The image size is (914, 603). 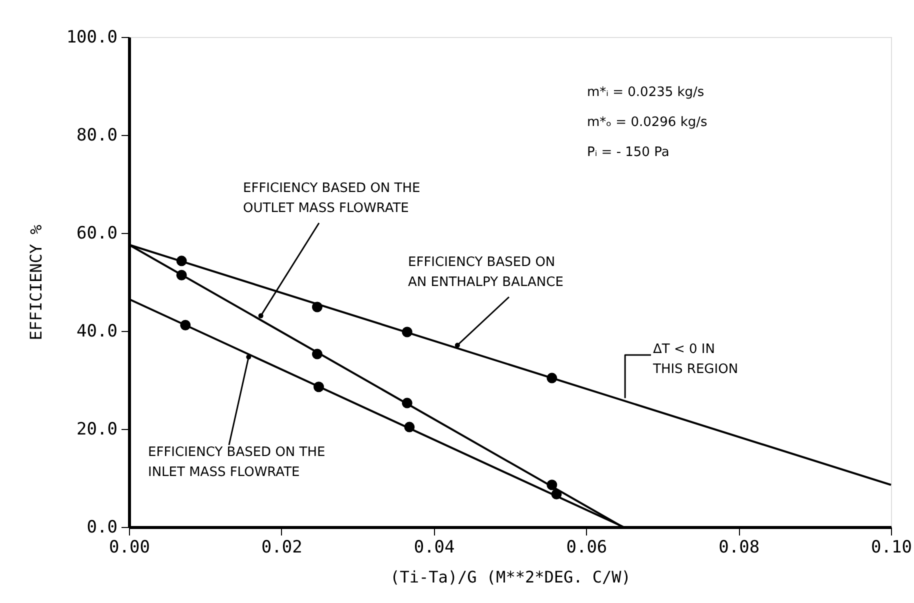 I want to click on annotation: m*ₒ = 0.0296 kg/s, so click(x=647, y=122).